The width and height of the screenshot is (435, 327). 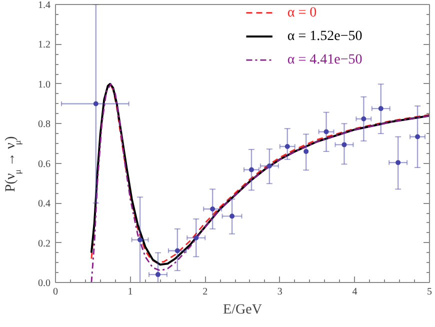 I want to click on x-tick-label: 0, so click(x=55, y=292).